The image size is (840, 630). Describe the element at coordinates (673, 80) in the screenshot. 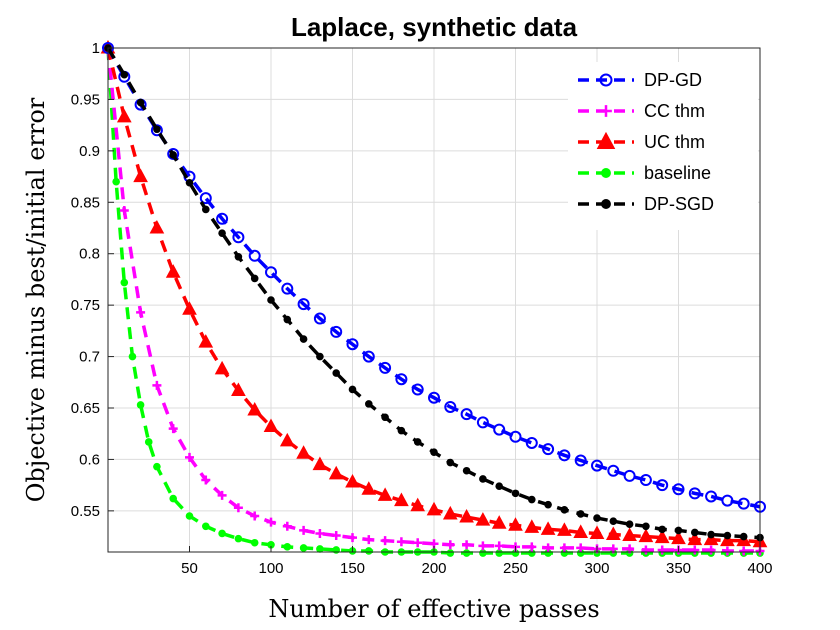

I see `legend-label: DP-GD` at that location.